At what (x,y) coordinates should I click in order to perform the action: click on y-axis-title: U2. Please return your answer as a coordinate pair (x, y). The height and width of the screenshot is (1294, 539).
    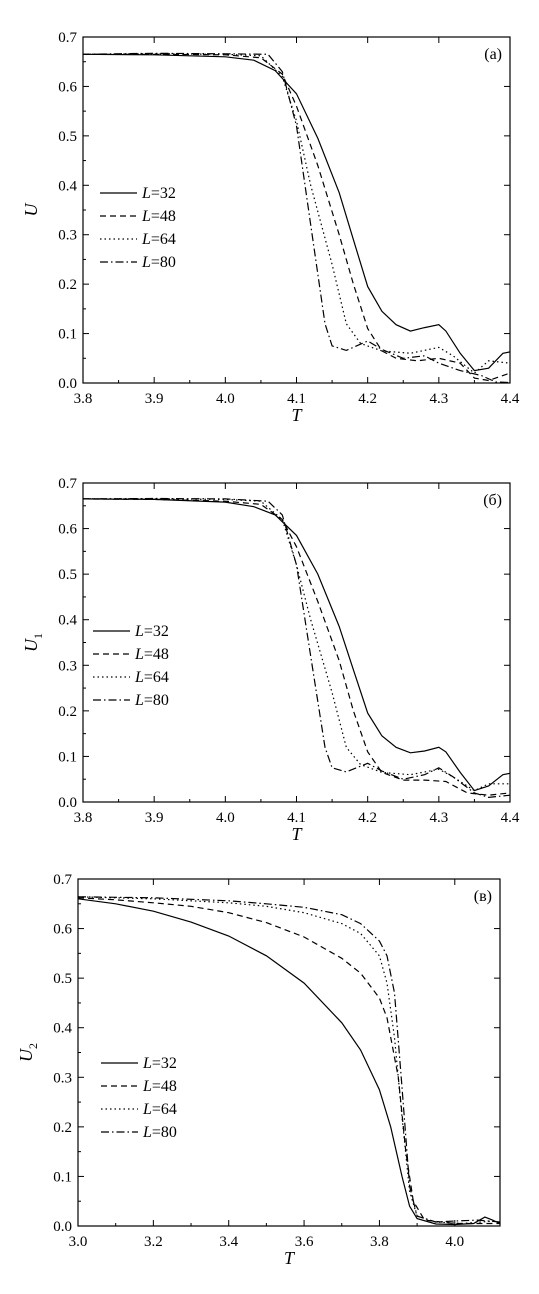
    Looking at the image, I should click on (28, 1052).